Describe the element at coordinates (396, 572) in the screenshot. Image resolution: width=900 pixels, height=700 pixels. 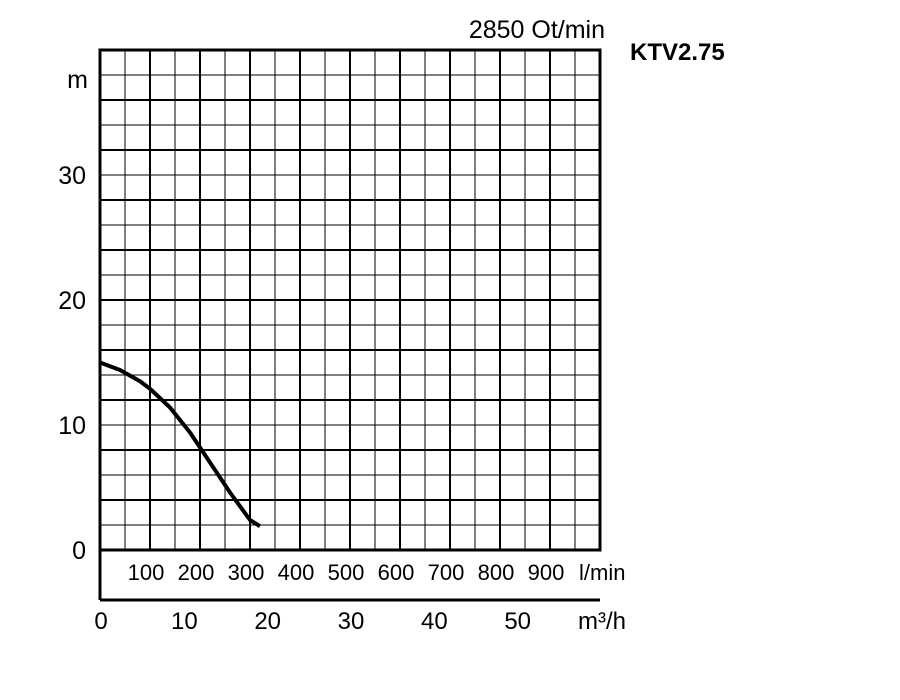
I see `lpm-tick-label: 600` at that location.